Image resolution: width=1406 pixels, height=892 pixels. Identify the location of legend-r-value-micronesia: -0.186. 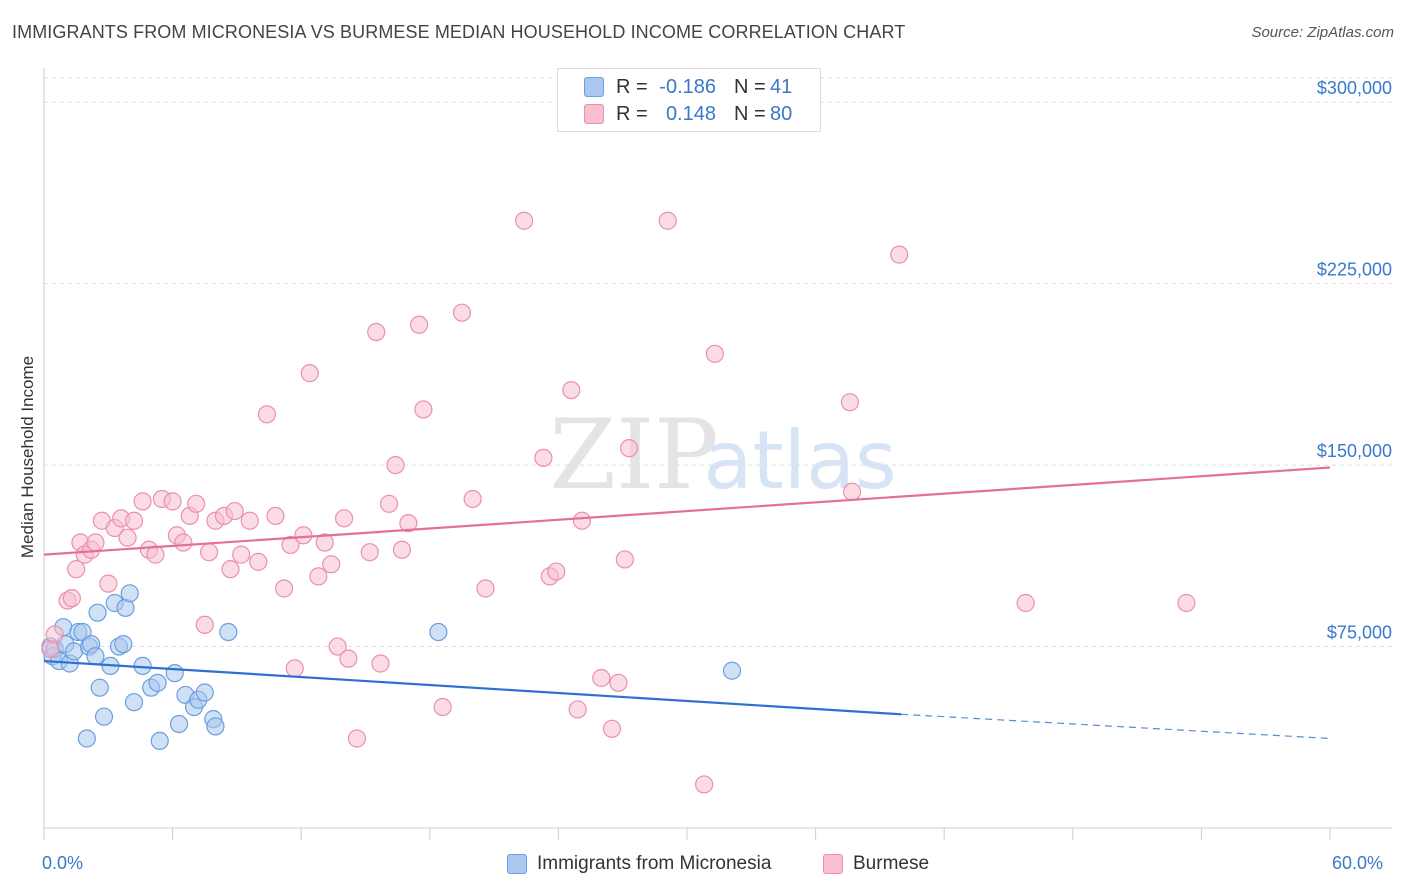
(687, 86).